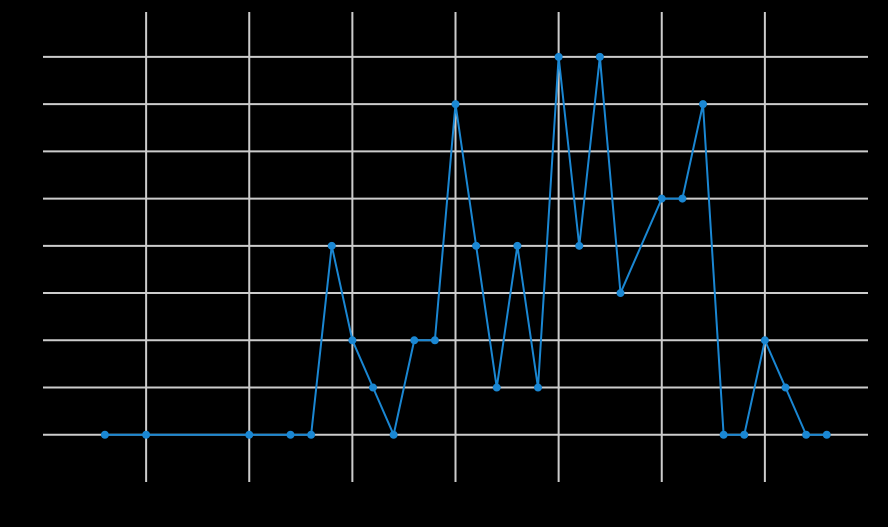 The image size is (888, 527). I want to click on y-tick-label: 8, so click(31, 56).